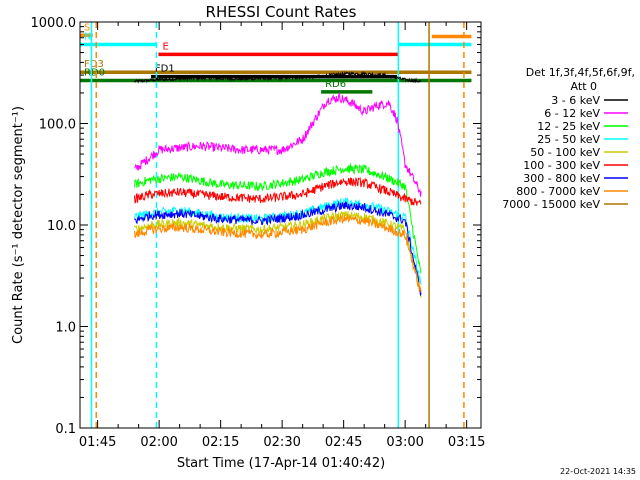  Describe the element at coordinates (404, 442) in the screenshot. I see `x-tick-label: 03:00` at that location.